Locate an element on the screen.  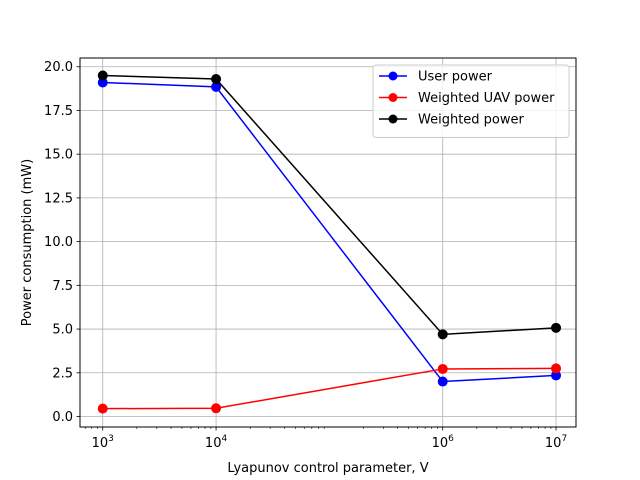
y-tick-label: 0.0 is located at coordinates (62, 417).